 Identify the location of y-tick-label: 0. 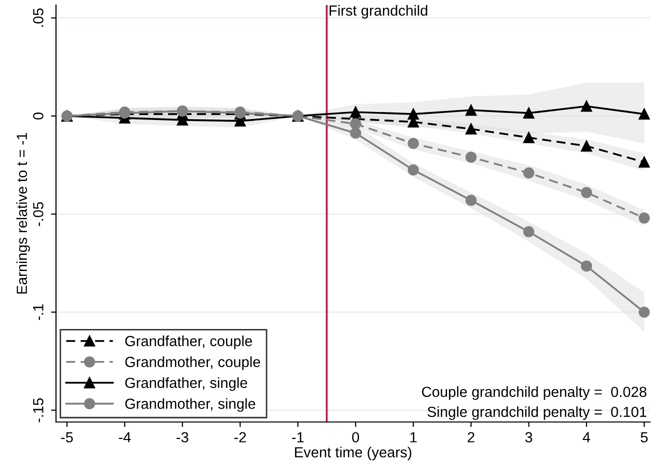
(38, 116).